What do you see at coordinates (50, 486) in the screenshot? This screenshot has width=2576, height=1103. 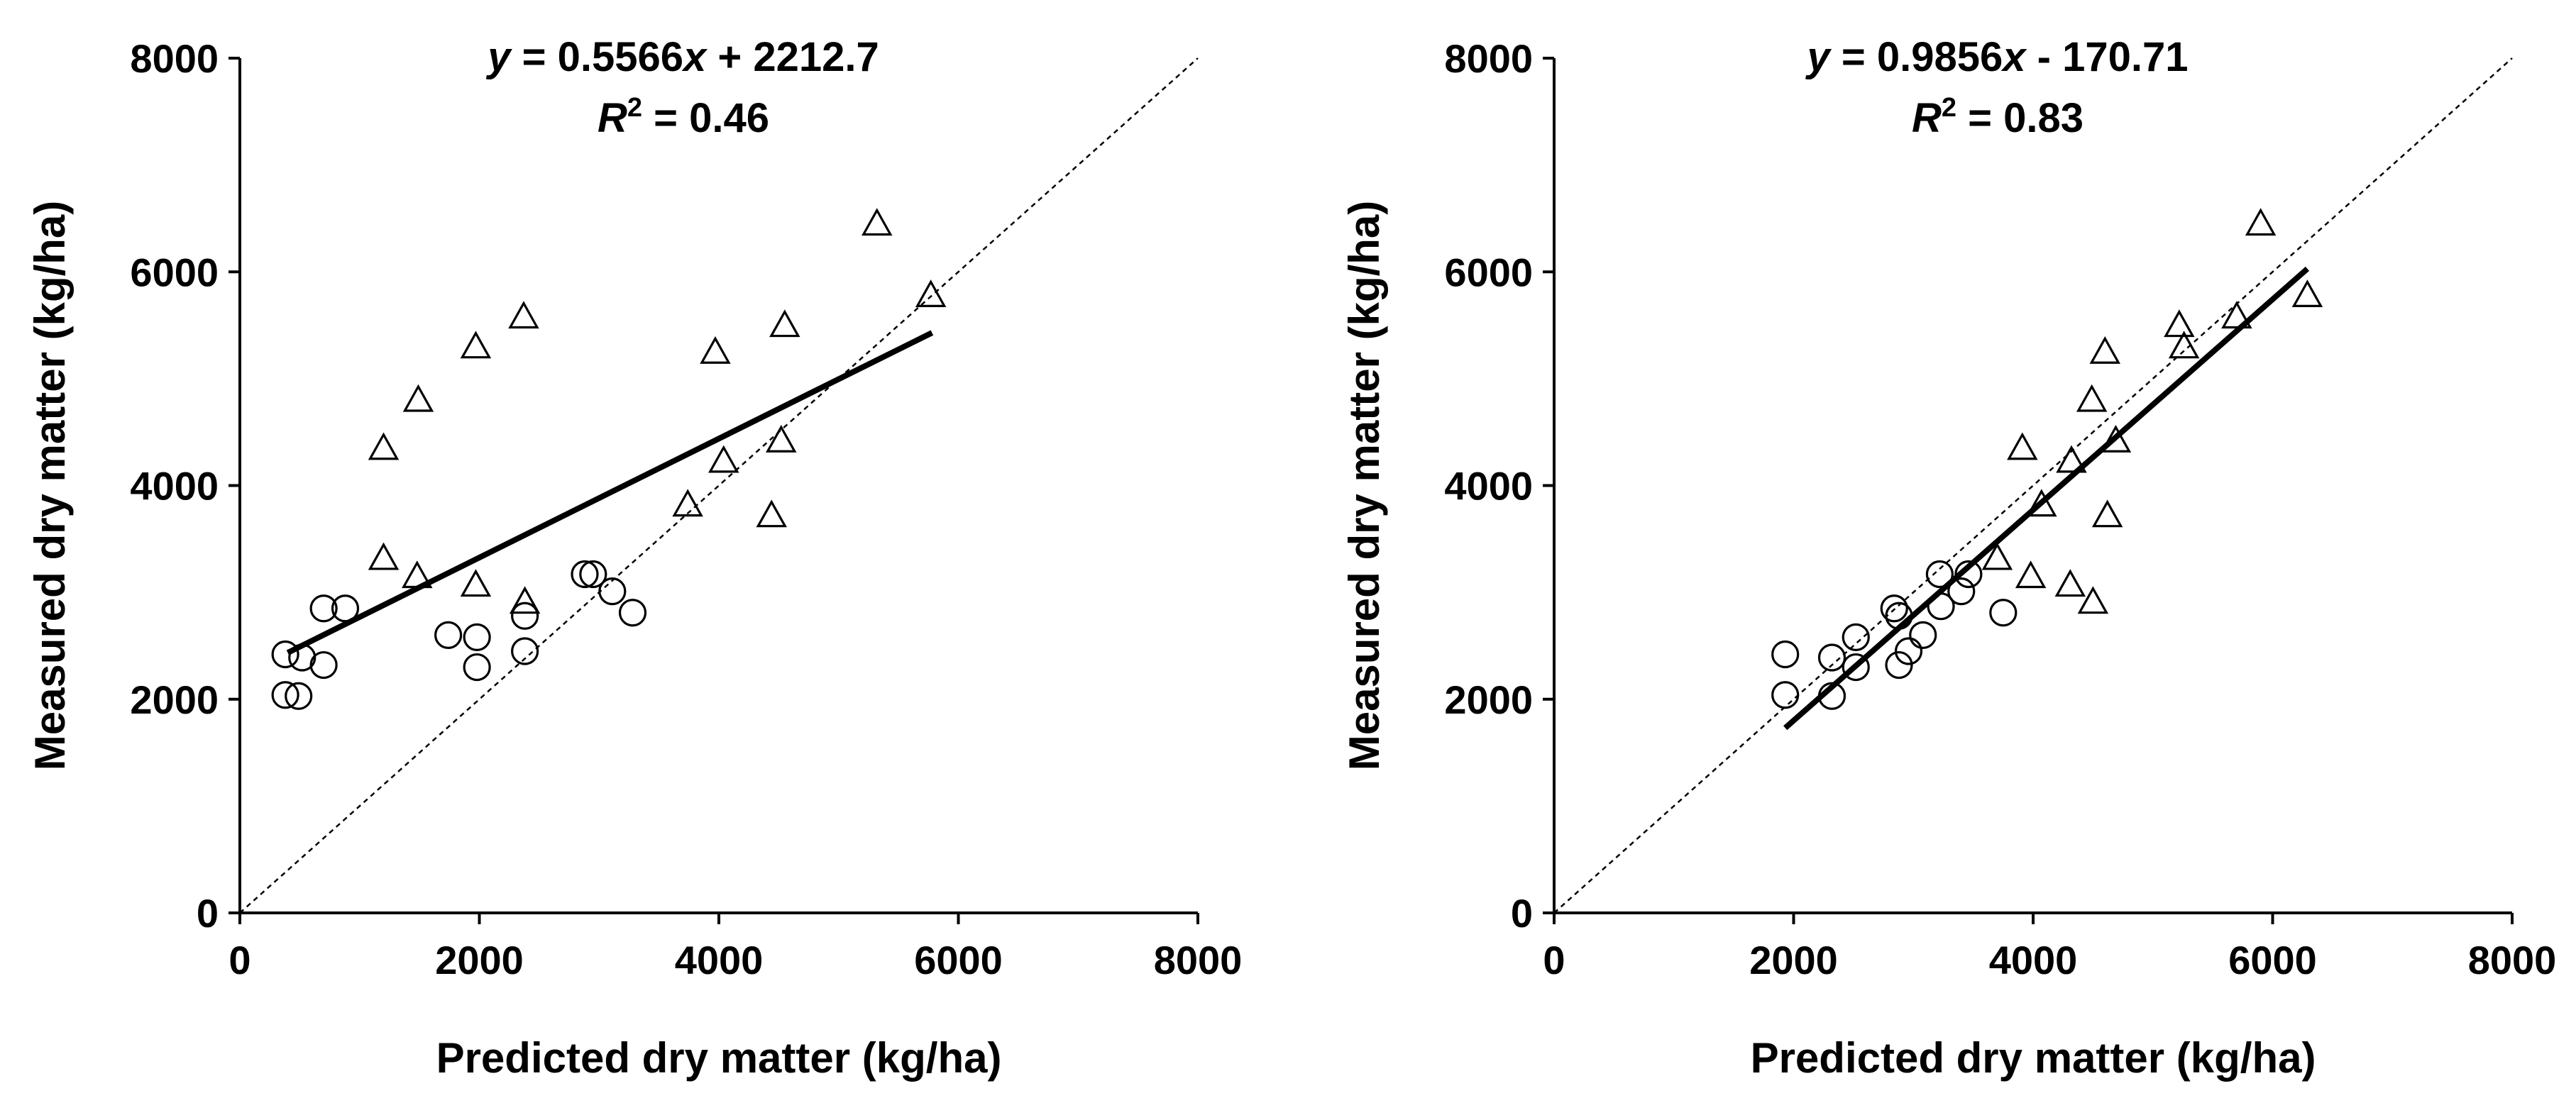 I see `chart-1-y-axis-label: Measured dry matter (kg/ha)` at bounding box center [50, 486].